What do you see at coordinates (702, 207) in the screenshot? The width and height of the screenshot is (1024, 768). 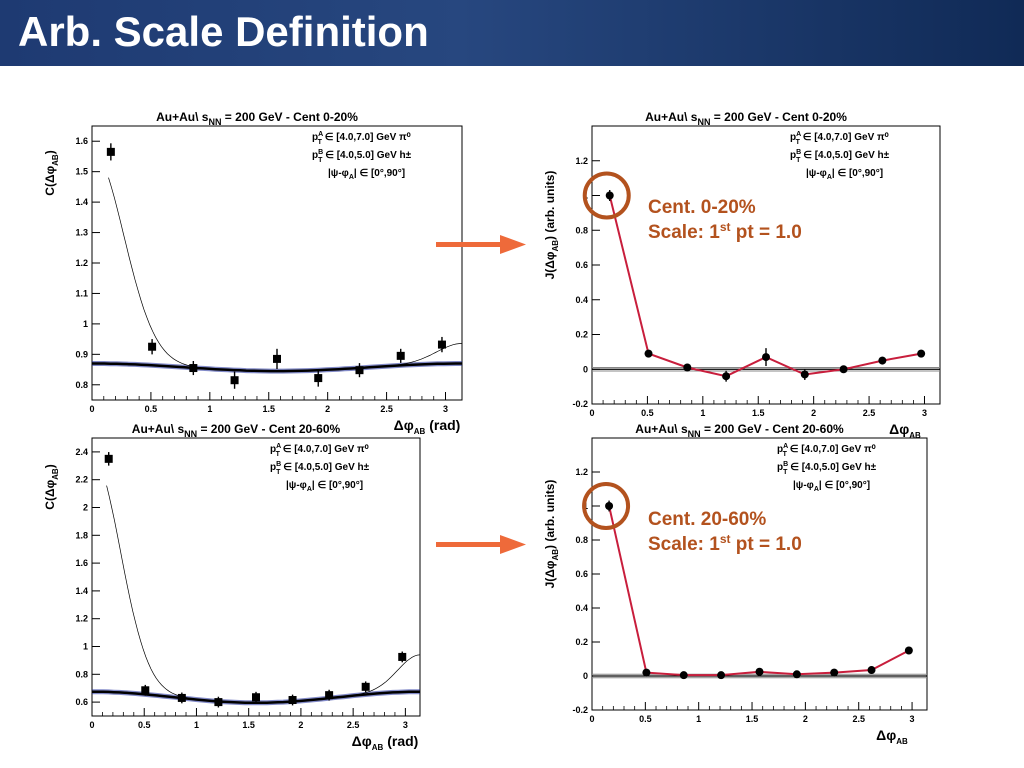 I see `annotation-centrality: Cent. 0-20%` at bounding box center [702, 207].